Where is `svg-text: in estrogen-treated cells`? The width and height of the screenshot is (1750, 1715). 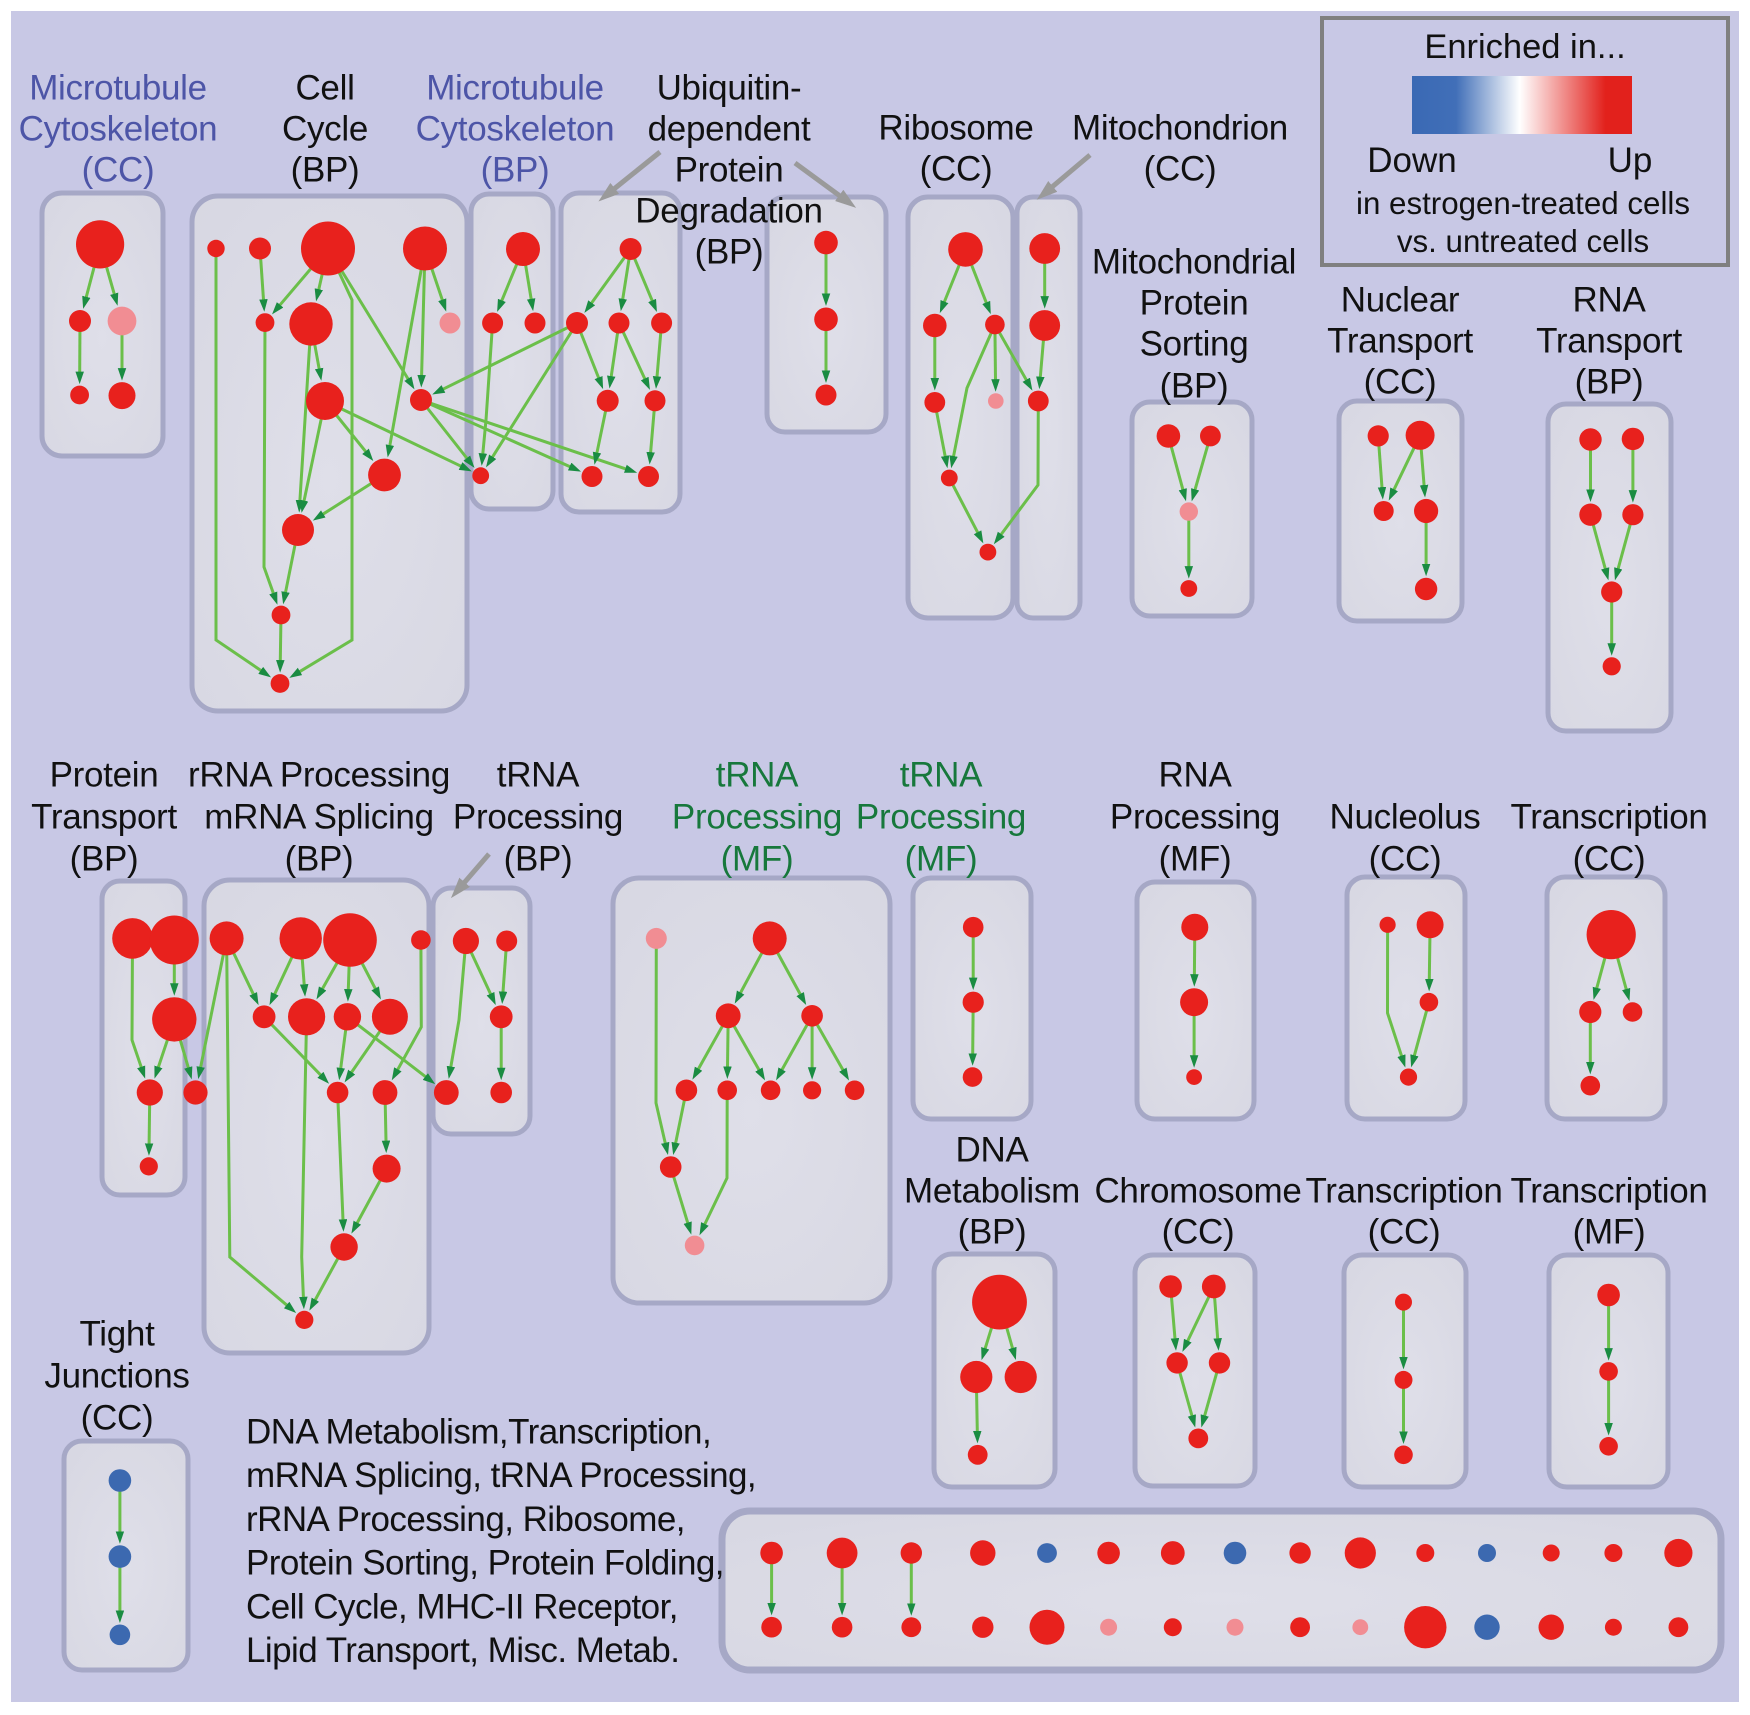 svg-text: in estrogen-treated cells is located at coordinates (1523, 203).